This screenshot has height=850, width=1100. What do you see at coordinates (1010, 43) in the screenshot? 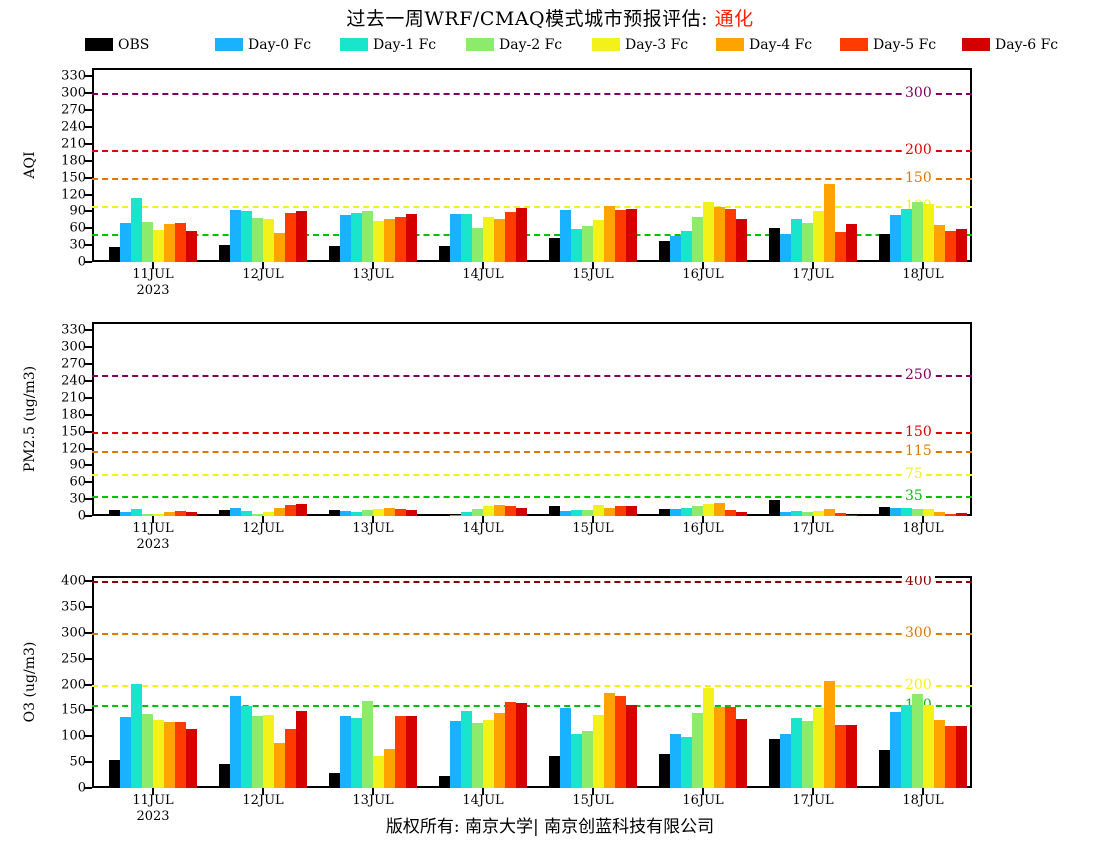
I see `legend-item-day-6-fc: Day-6 Fc` at bounding box center [1010, 43].